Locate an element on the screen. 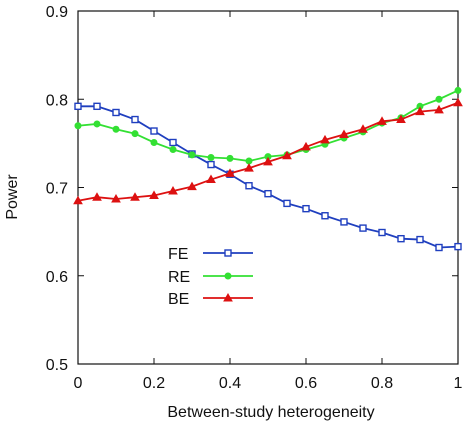 The image size is (464, 427). legend-marker-re is located at coordinates (228, 276).